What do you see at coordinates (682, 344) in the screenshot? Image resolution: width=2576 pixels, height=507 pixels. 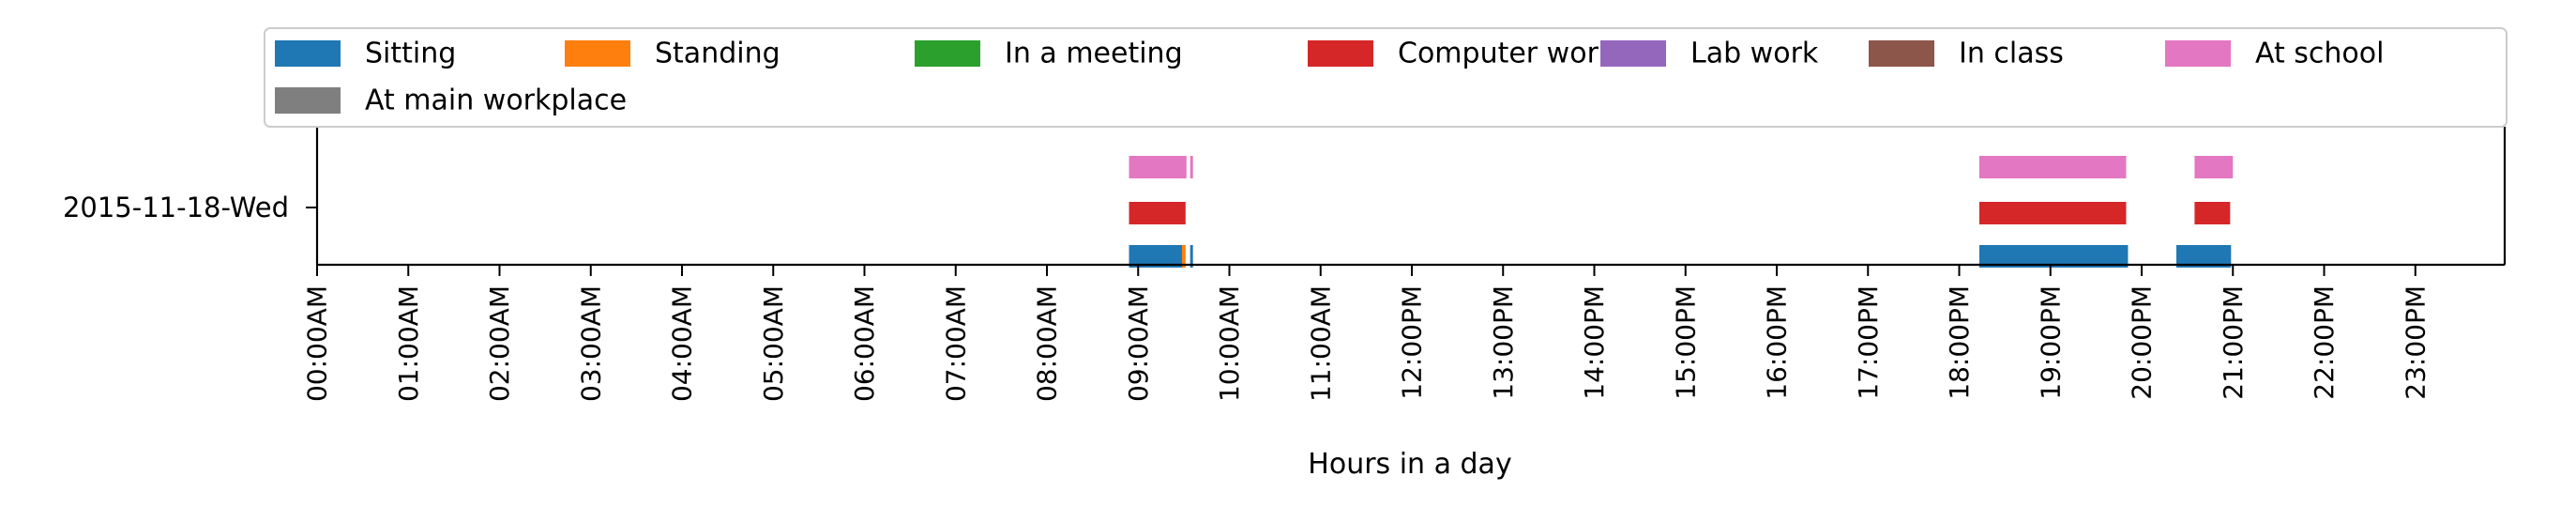 I see `x-tick-label-4: 04:00AM` at bounding box center [682, 344].